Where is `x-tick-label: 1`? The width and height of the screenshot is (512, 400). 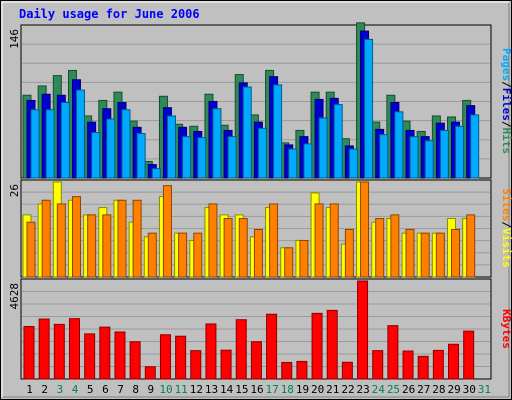
x-tick-label: 1 is located at coordinates (29, 389).